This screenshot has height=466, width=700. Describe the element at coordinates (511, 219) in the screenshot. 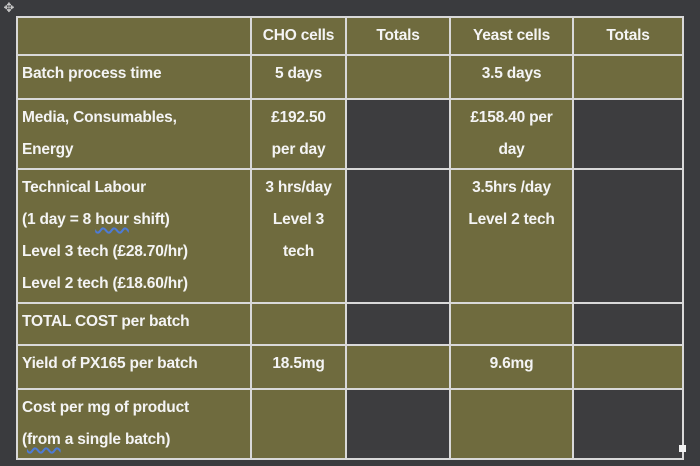

I see `labour-yeast-line-2: Level 2 tech` at that location.